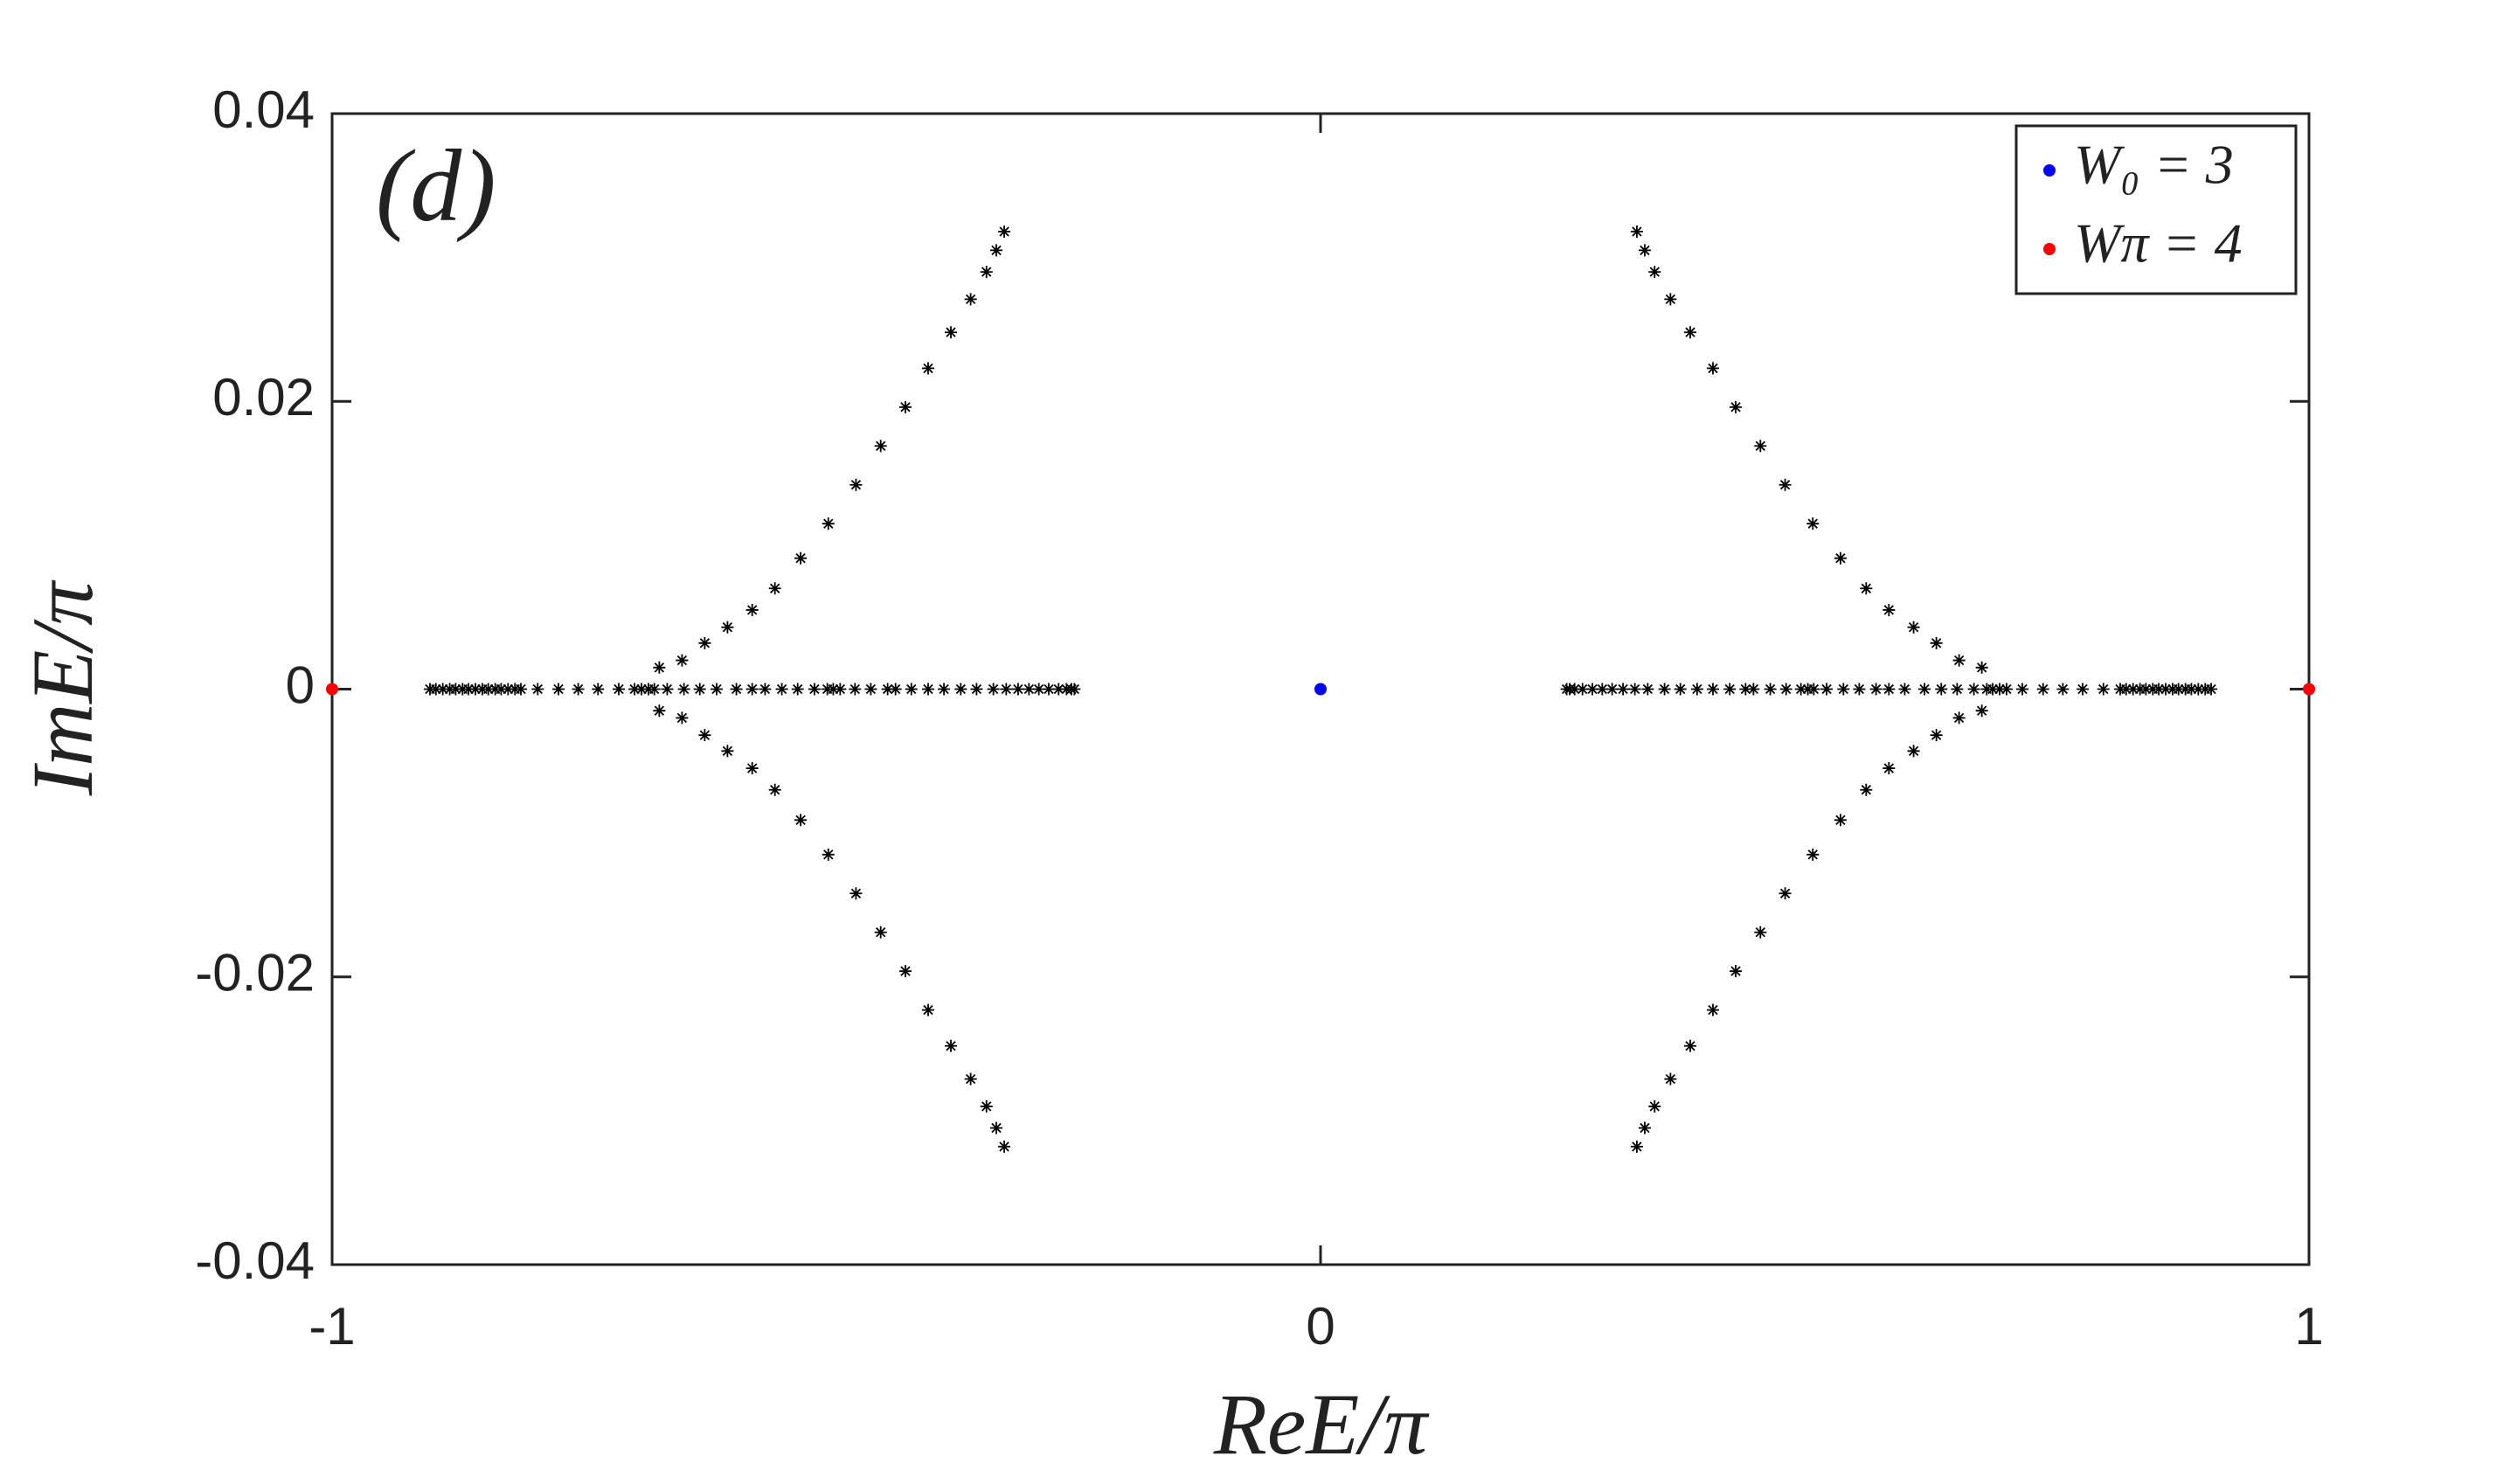  Describe the element at coordinates (300, 684) in the screenshot. I see `y-tick-label: 0` at that location.